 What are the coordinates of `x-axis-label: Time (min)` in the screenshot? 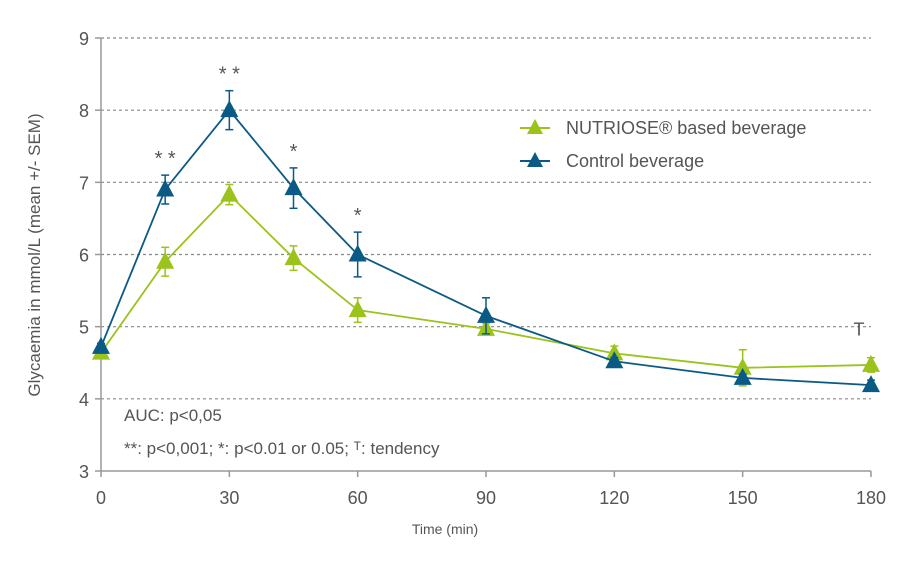 It's located at (445, 529).